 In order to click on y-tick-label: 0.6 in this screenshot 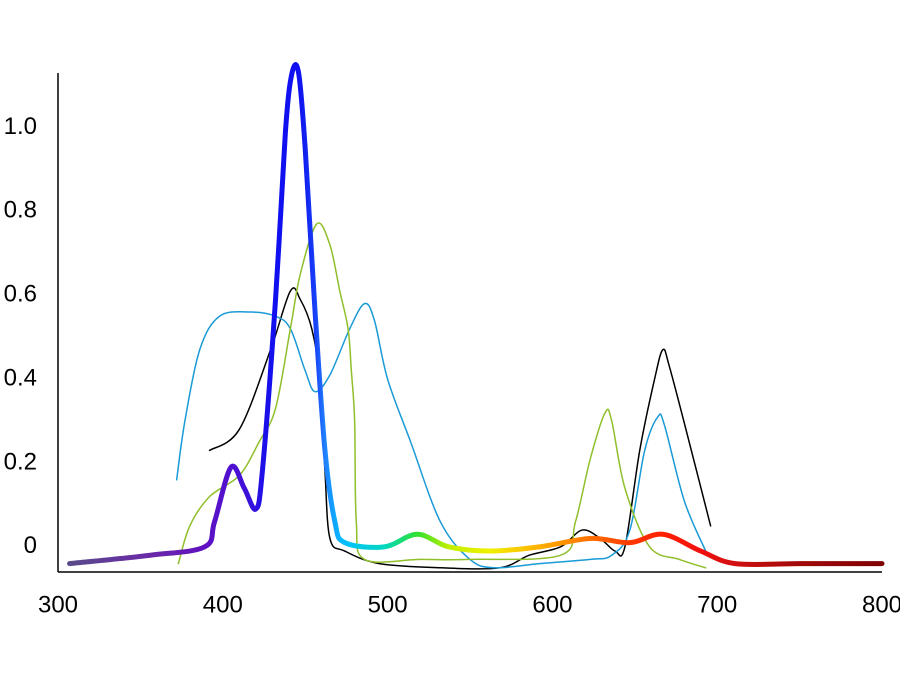, I will do `click(20, 294)`.